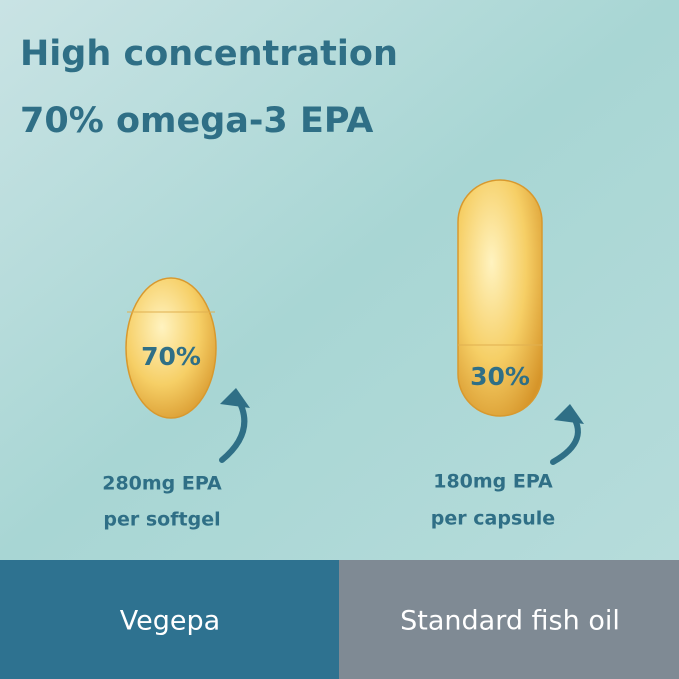 This screenshot has width=679, height=679. Describe the element at coordinates (161, 520) in the screenshot. I see `unit-label: per softgel` at that location.